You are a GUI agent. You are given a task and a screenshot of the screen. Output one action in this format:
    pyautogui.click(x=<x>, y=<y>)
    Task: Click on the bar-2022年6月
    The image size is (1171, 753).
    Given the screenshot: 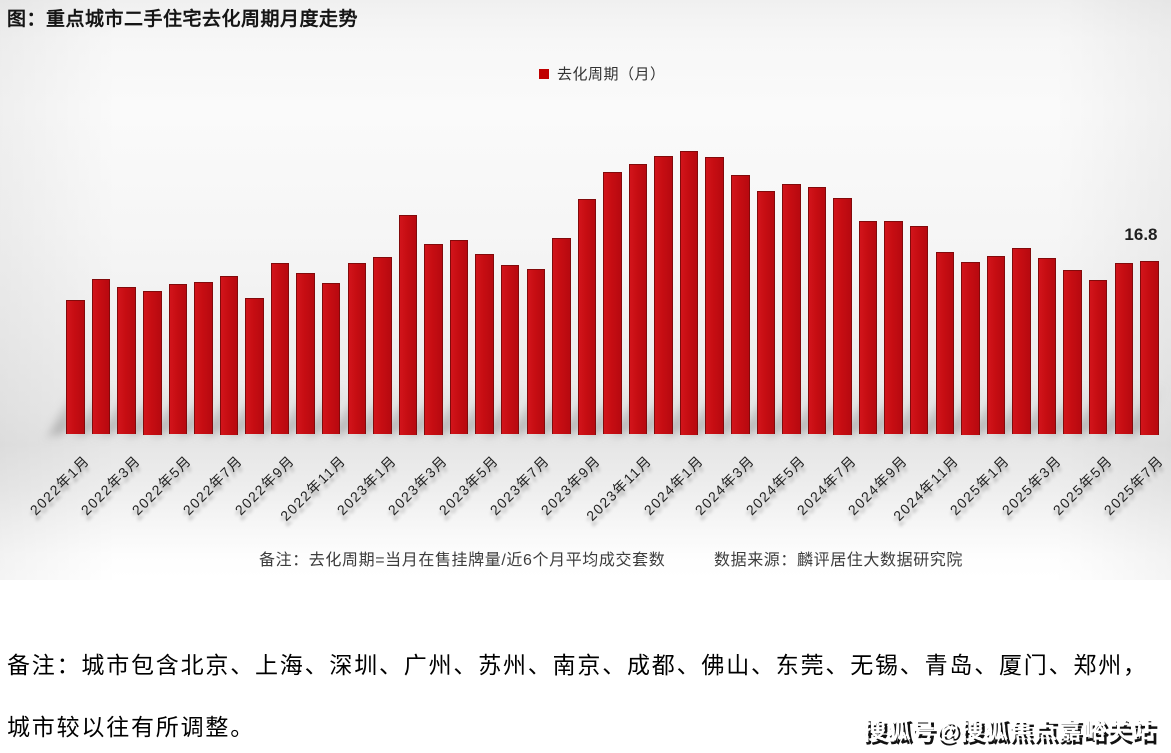 What is the action you would take?
    pyautogui.click(x=203, y=358)
    